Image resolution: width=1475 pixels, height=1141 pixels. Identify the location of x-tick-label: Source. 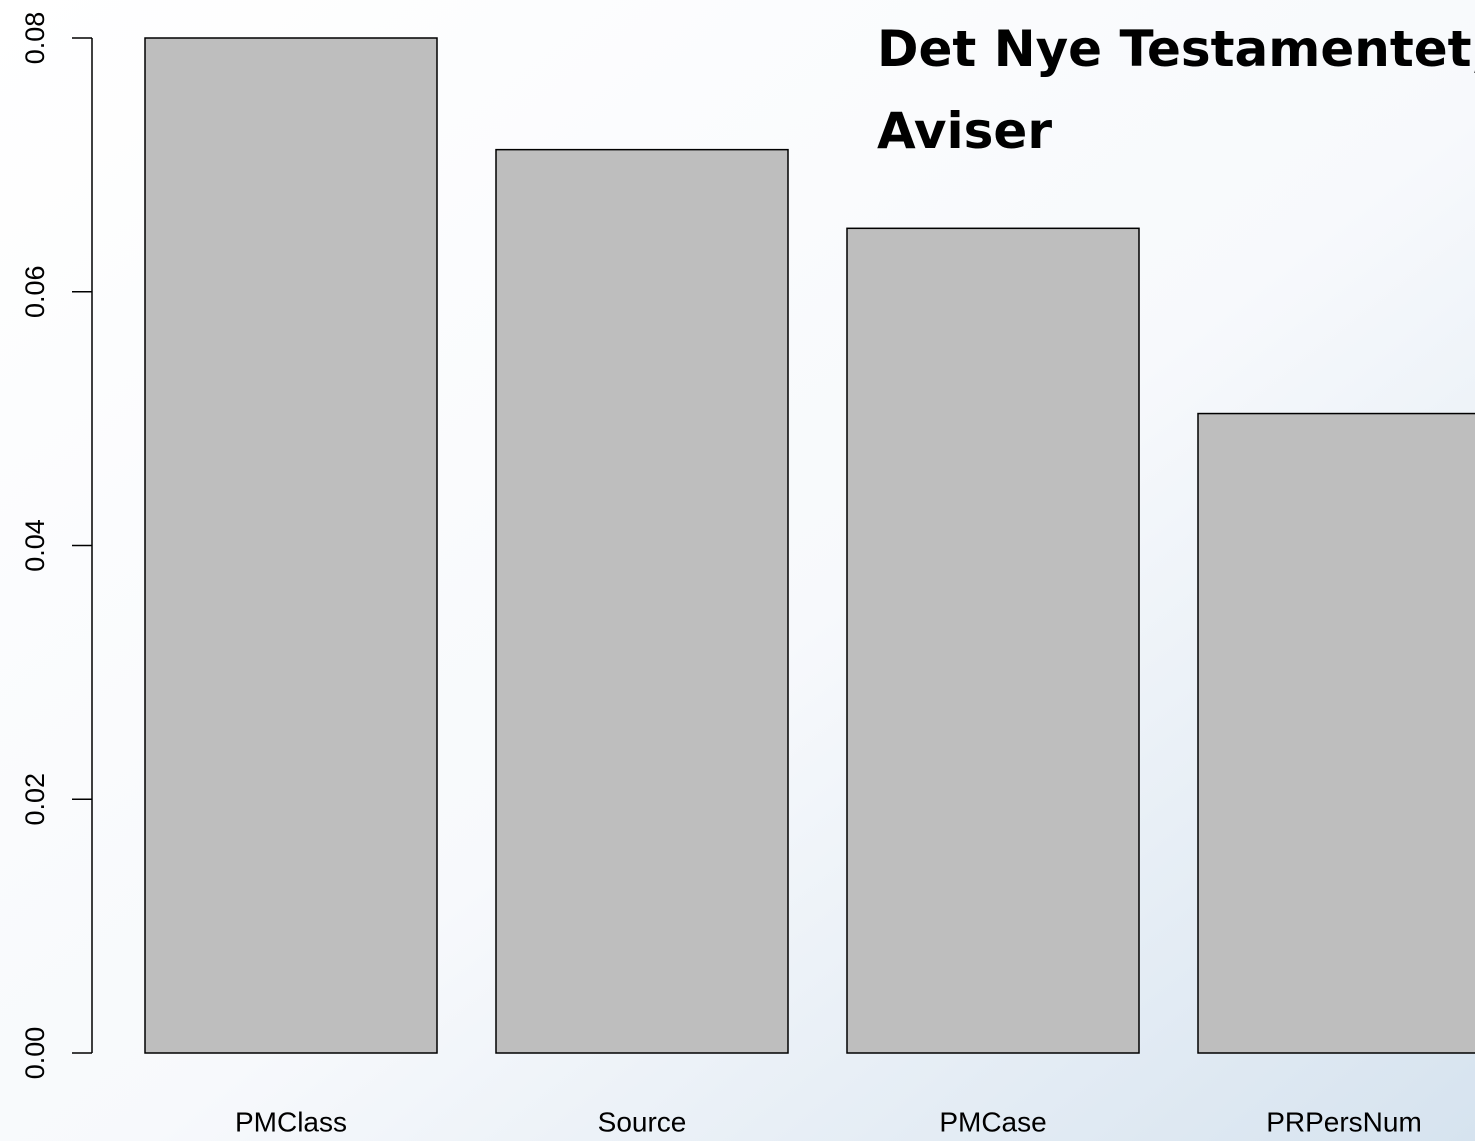
(642, 1121).